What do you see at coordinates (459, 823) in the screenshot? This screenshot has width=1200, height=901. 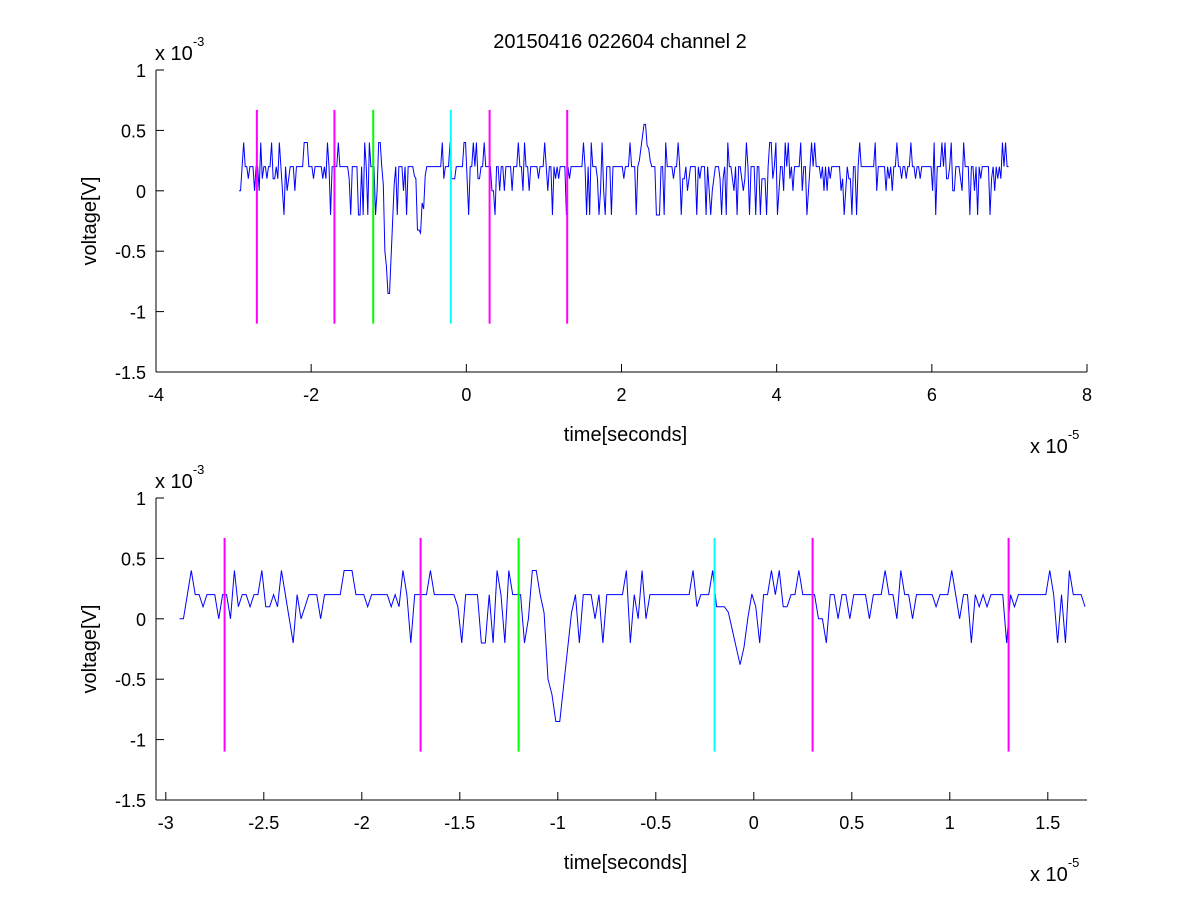 I see `x-tick-label: -1.5` at bounding box center [459, 823].